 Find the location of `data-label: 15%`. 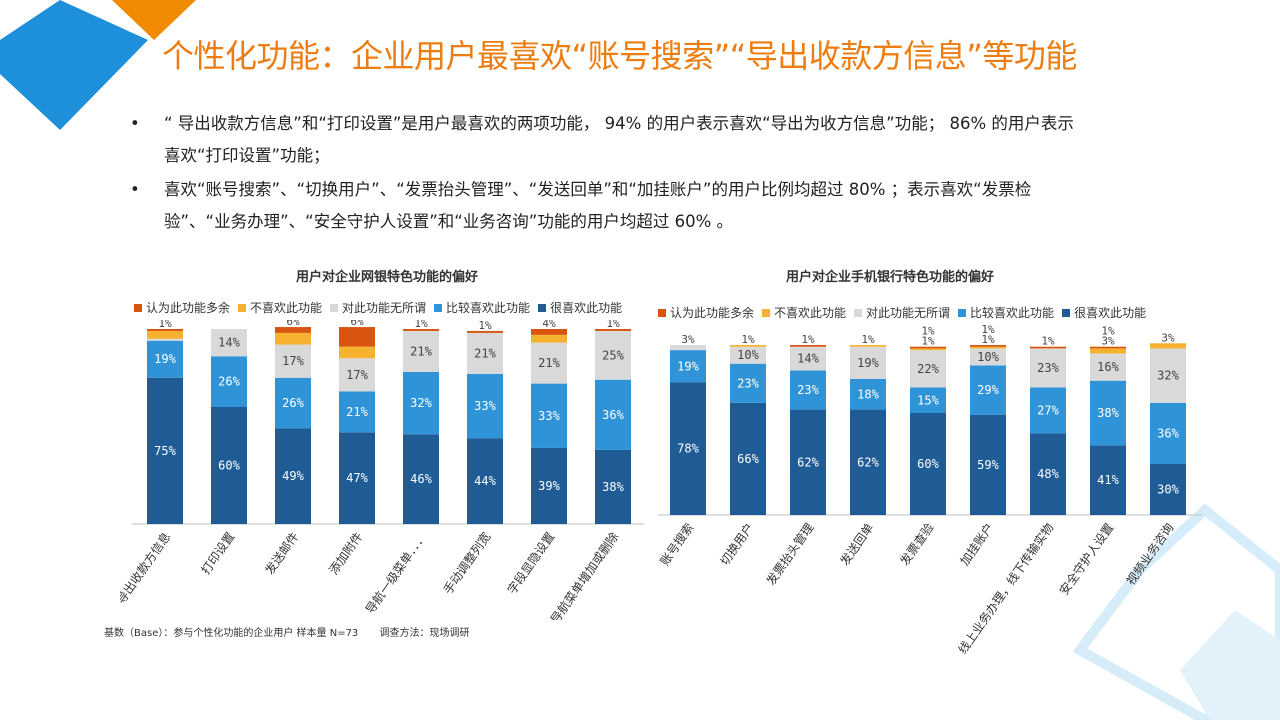

data-label: 15% is located at coordinates (928, 400).